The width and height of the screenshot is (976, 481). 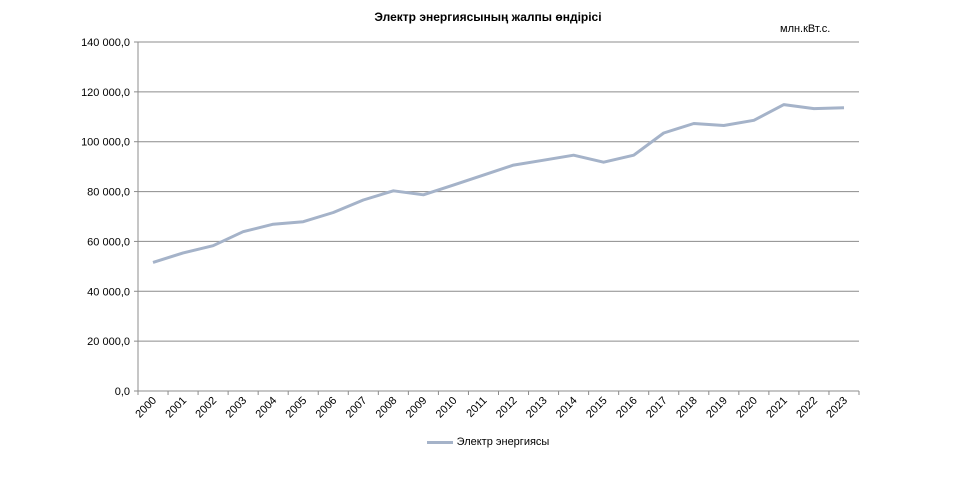 I want to click on y-tick-label: 40 000,0, so click(x=108, y=292).